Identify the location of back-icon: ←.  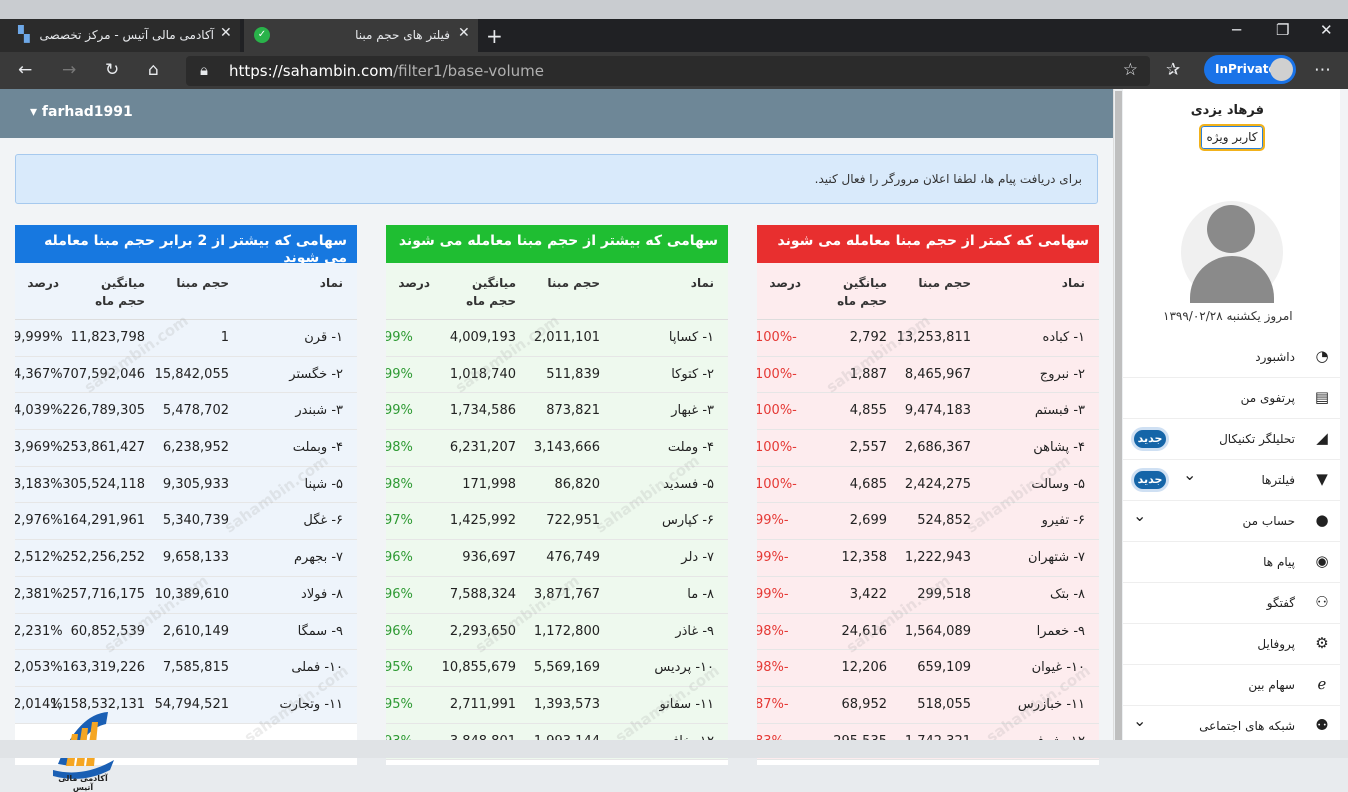
(25, 70).